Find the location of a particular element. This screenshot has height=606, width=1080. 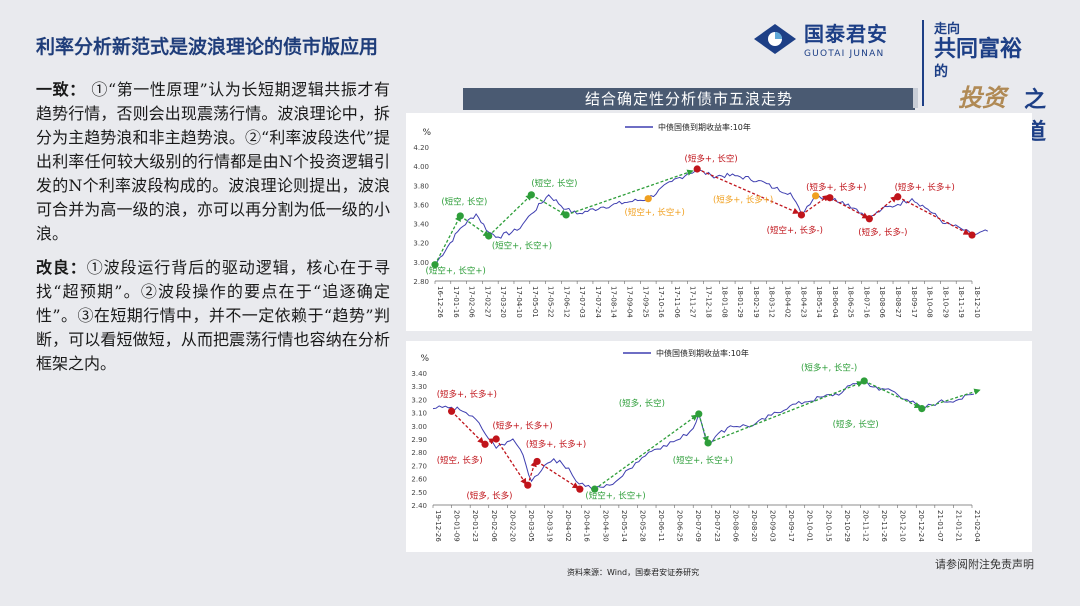

x-tick-label: 20-02-06 is located at coordinates (494, 526).